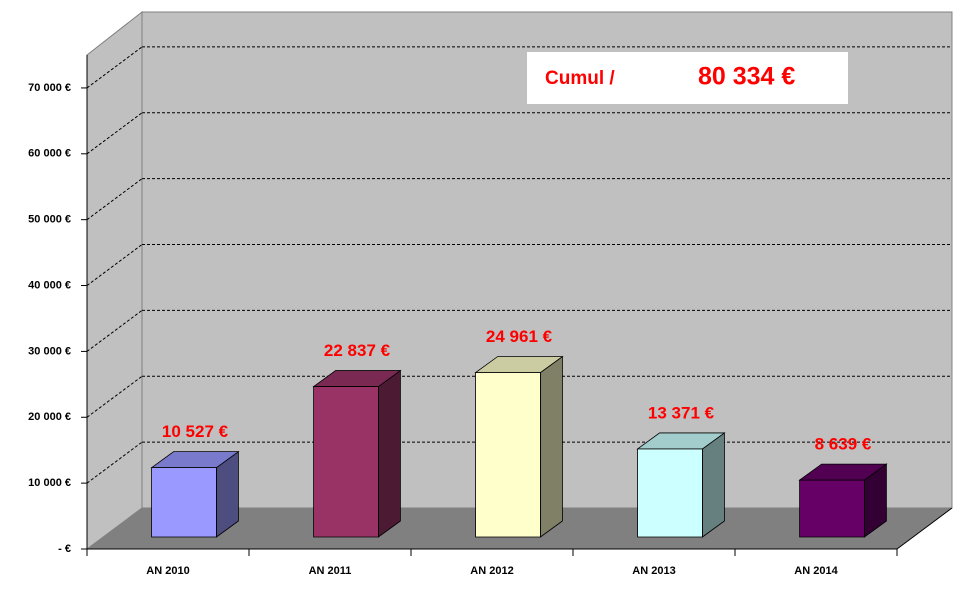 This screenshot has height=594, width=962. I want to click on x-tick-label: AN 2010, so click(167, 571).